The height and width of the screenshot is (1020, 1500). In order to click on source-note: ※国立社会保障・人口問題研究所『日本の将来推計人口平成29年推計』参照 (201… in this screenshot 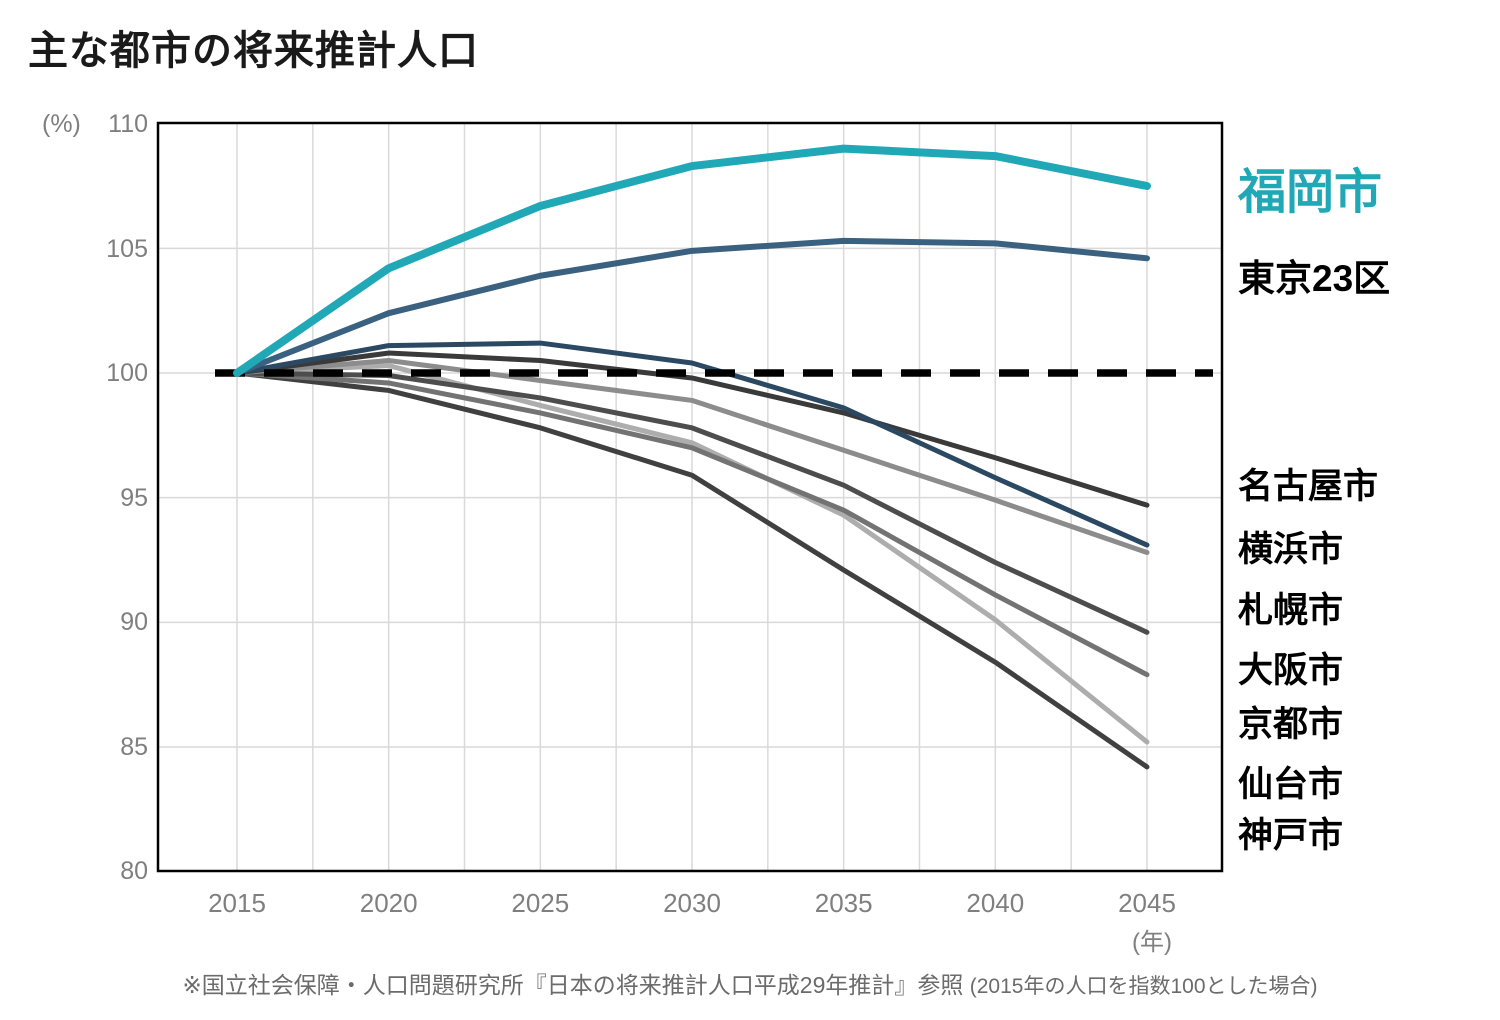, I will do `click(750, 983)`.